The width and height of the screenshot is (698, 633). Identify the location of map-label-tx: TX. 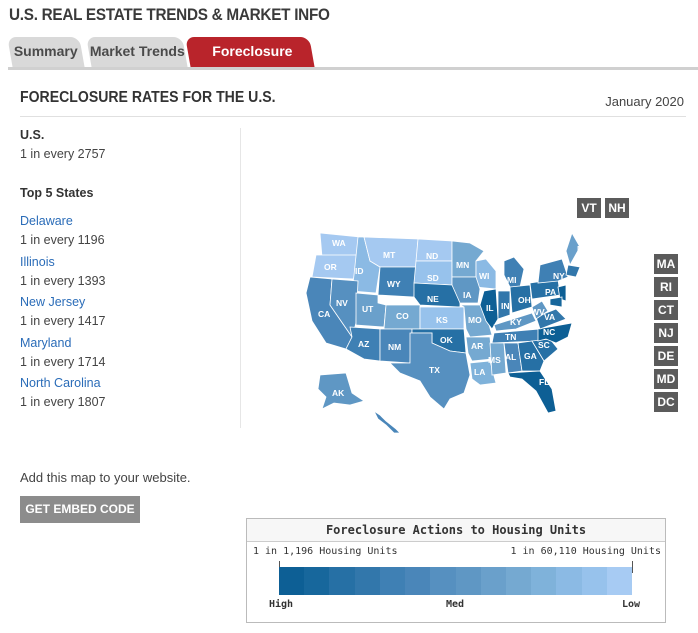
(434, 370).